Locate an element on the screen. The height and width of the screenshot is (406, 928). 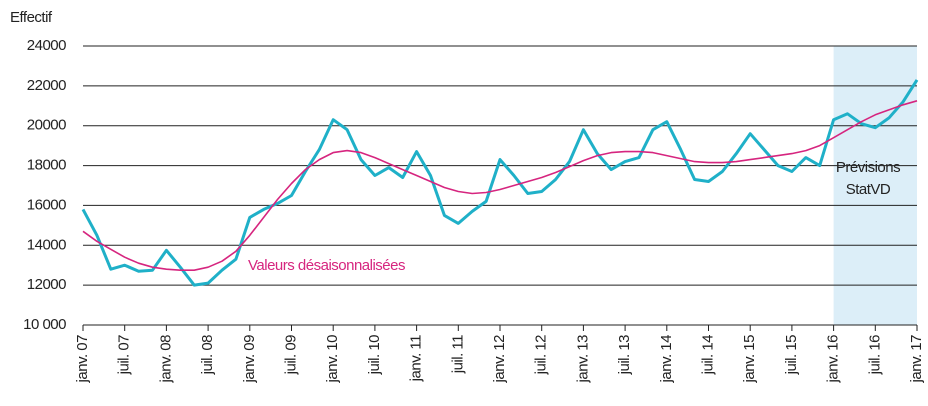
x-tick-label: janv. 14 is located at coordinates (666, 359).